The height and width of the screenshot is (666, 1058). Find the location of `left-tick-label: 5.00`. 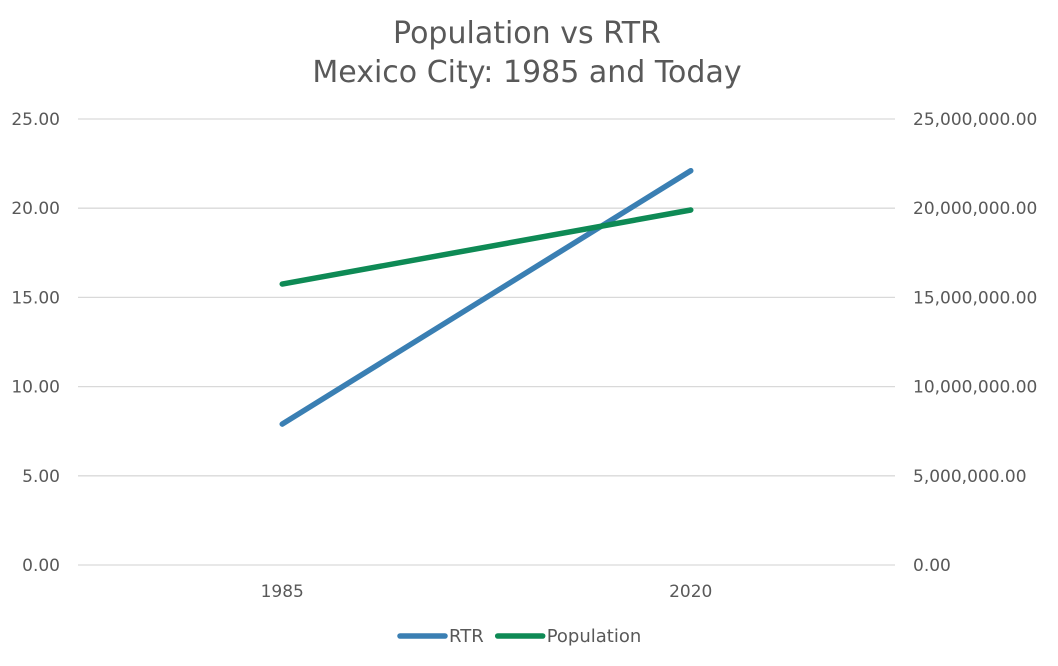

left-tick-label: 5.00 is located at coordinates (41, 477).